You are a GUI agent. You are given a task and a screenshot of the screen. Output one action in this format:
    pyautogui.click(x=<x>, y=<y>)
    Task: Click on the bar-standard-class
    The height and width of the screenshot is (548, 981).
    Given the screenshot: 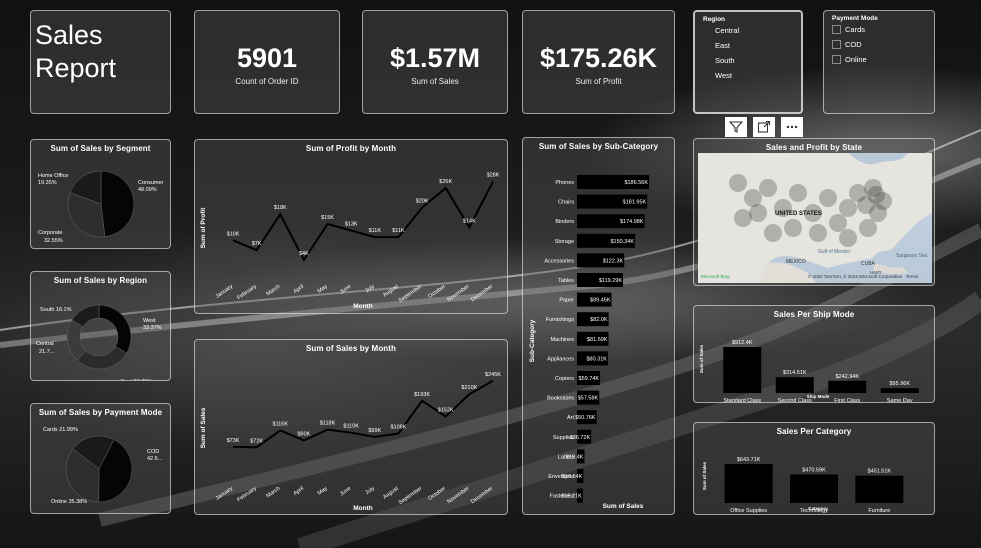 What is the action you would take?
    pyautogui.click(x=742, y=370)
    